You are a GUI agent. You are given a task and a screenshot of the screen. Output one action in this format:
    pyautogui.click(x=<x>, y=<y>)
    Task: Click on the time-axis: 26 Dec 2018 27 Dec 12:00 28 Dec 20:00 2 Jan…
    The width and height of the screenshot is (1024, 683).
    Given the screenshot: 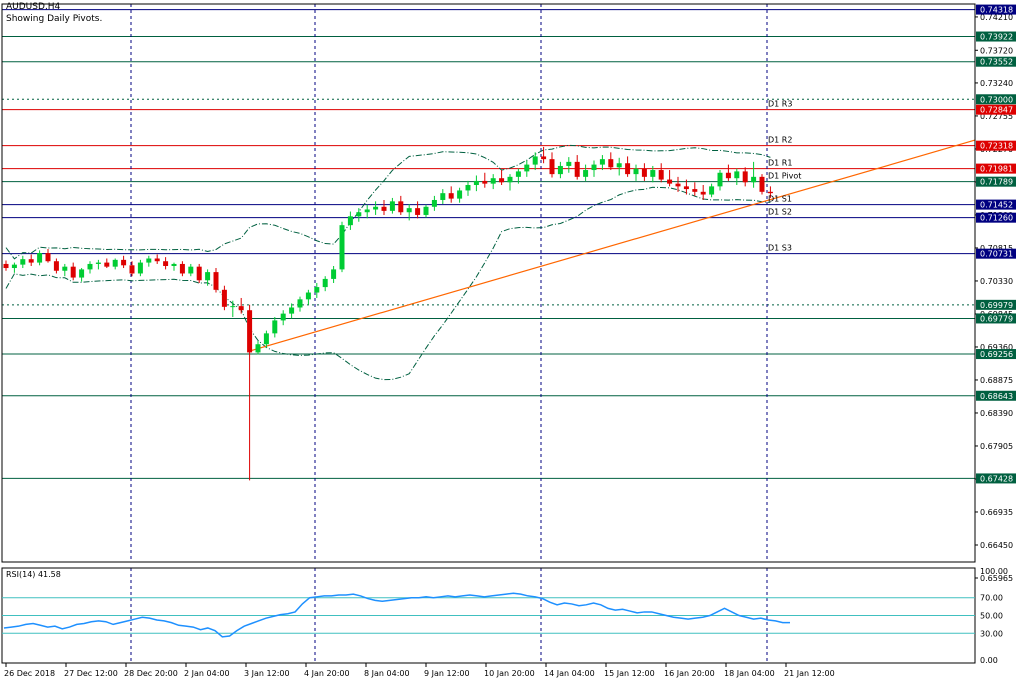 What is the action you would take?
    pyautogui.click(x=419, y=670)
    